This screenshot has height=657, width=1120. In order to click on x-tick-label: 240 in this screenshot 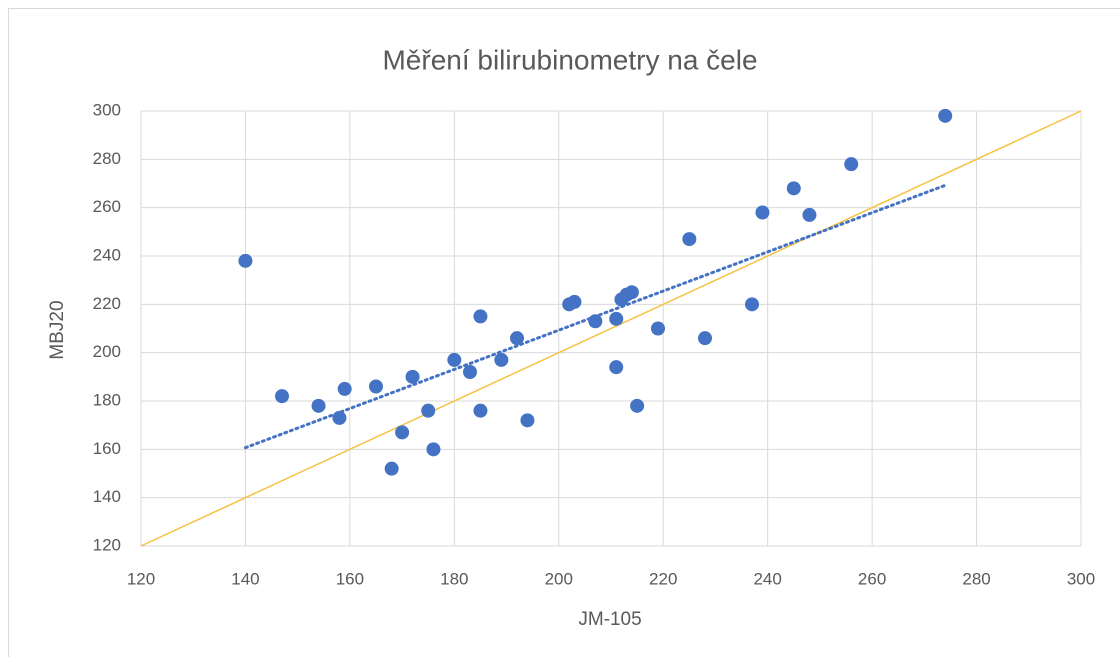, I will do `click(767, 578)`.